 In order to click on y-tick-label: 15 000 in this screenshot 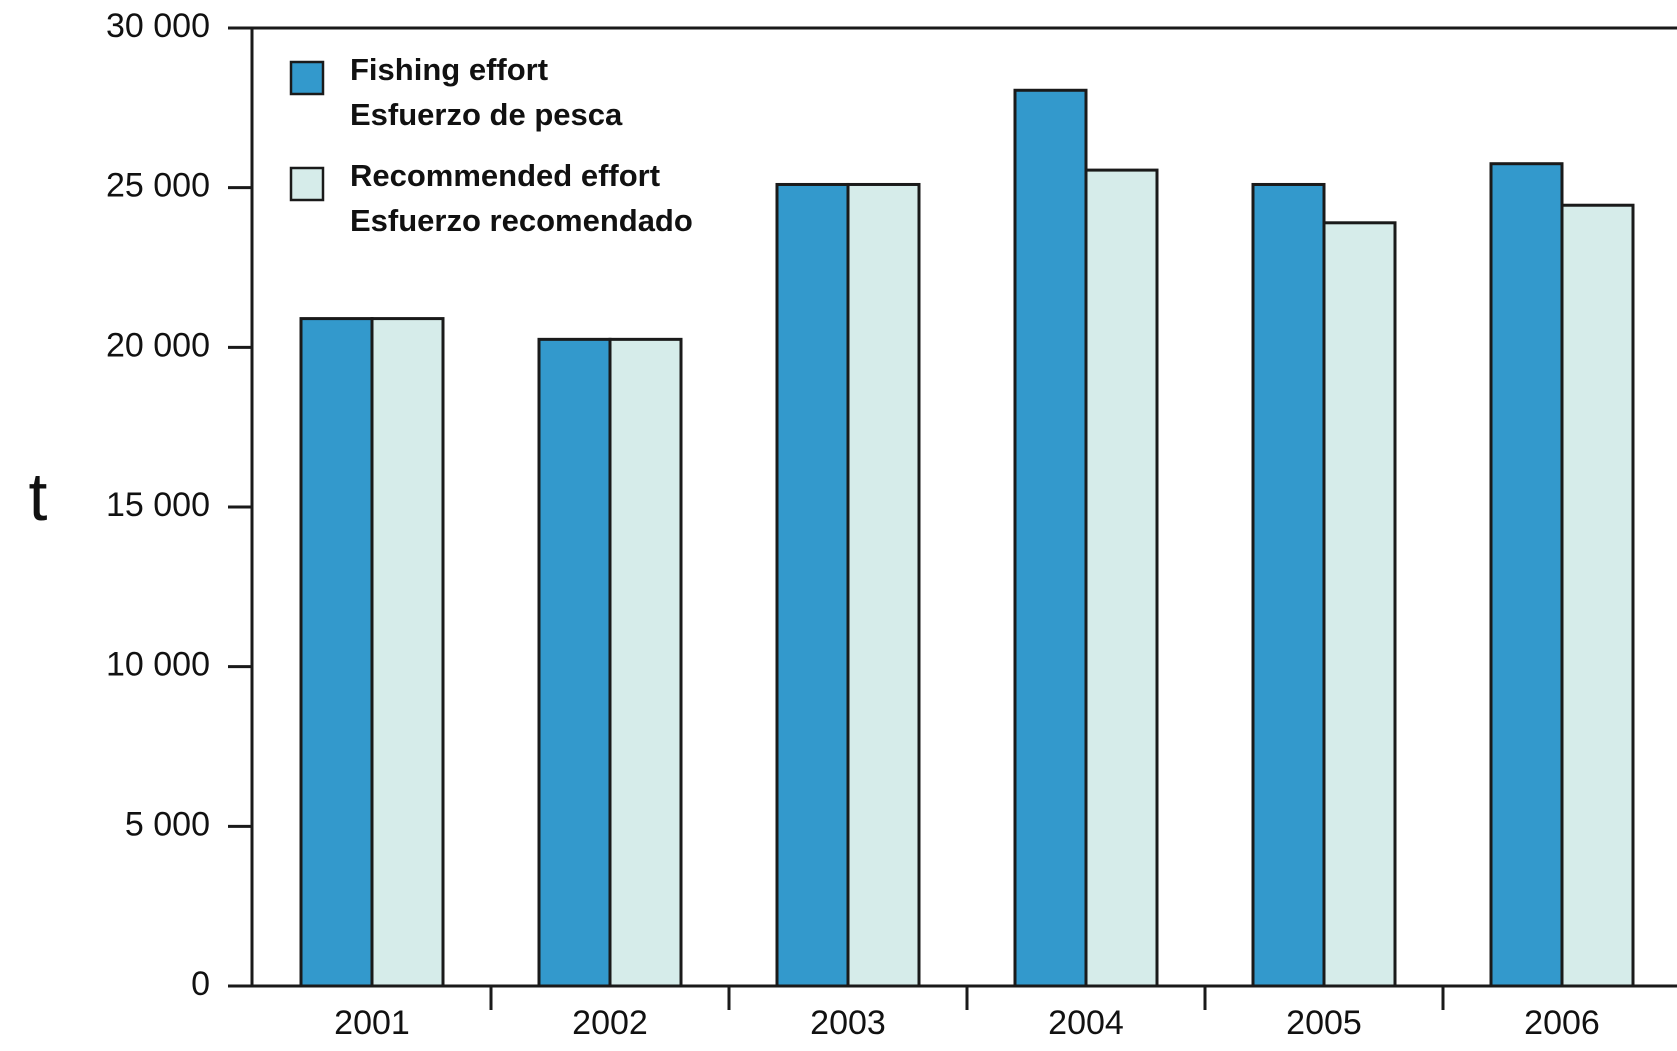, I will do `click(158, 505)`.